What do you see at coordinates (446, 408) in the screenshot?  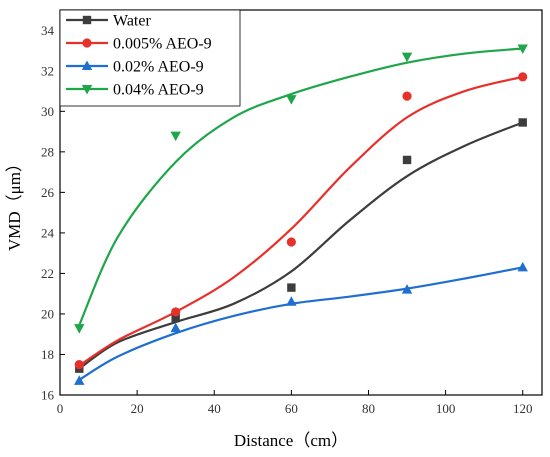 I see `x-tick-label: 100` at bounding box center [446, 408].